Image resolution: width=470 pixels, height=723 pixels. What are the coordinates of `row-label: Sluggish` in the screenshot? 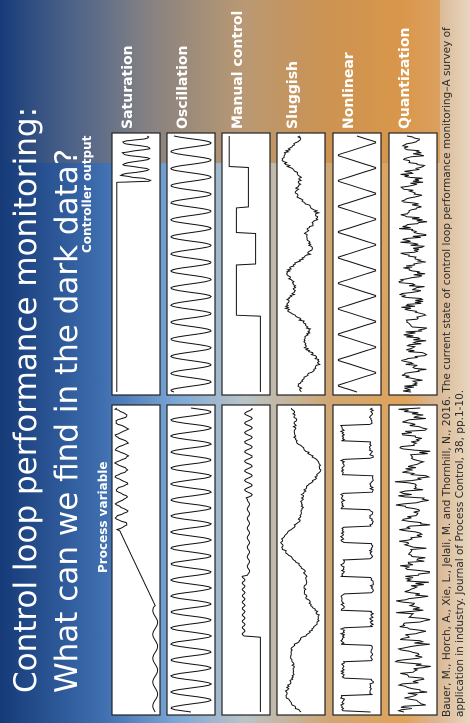 It's located at (293, 95).